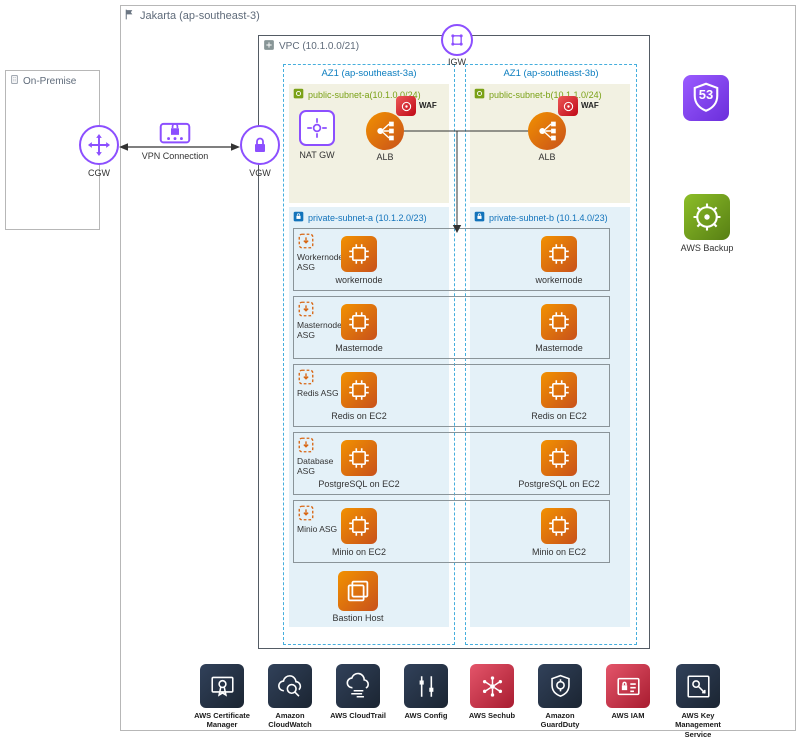 This screenshot has height=737, width=800. I want to click on private-subnet-a-box, so click(369, 417).